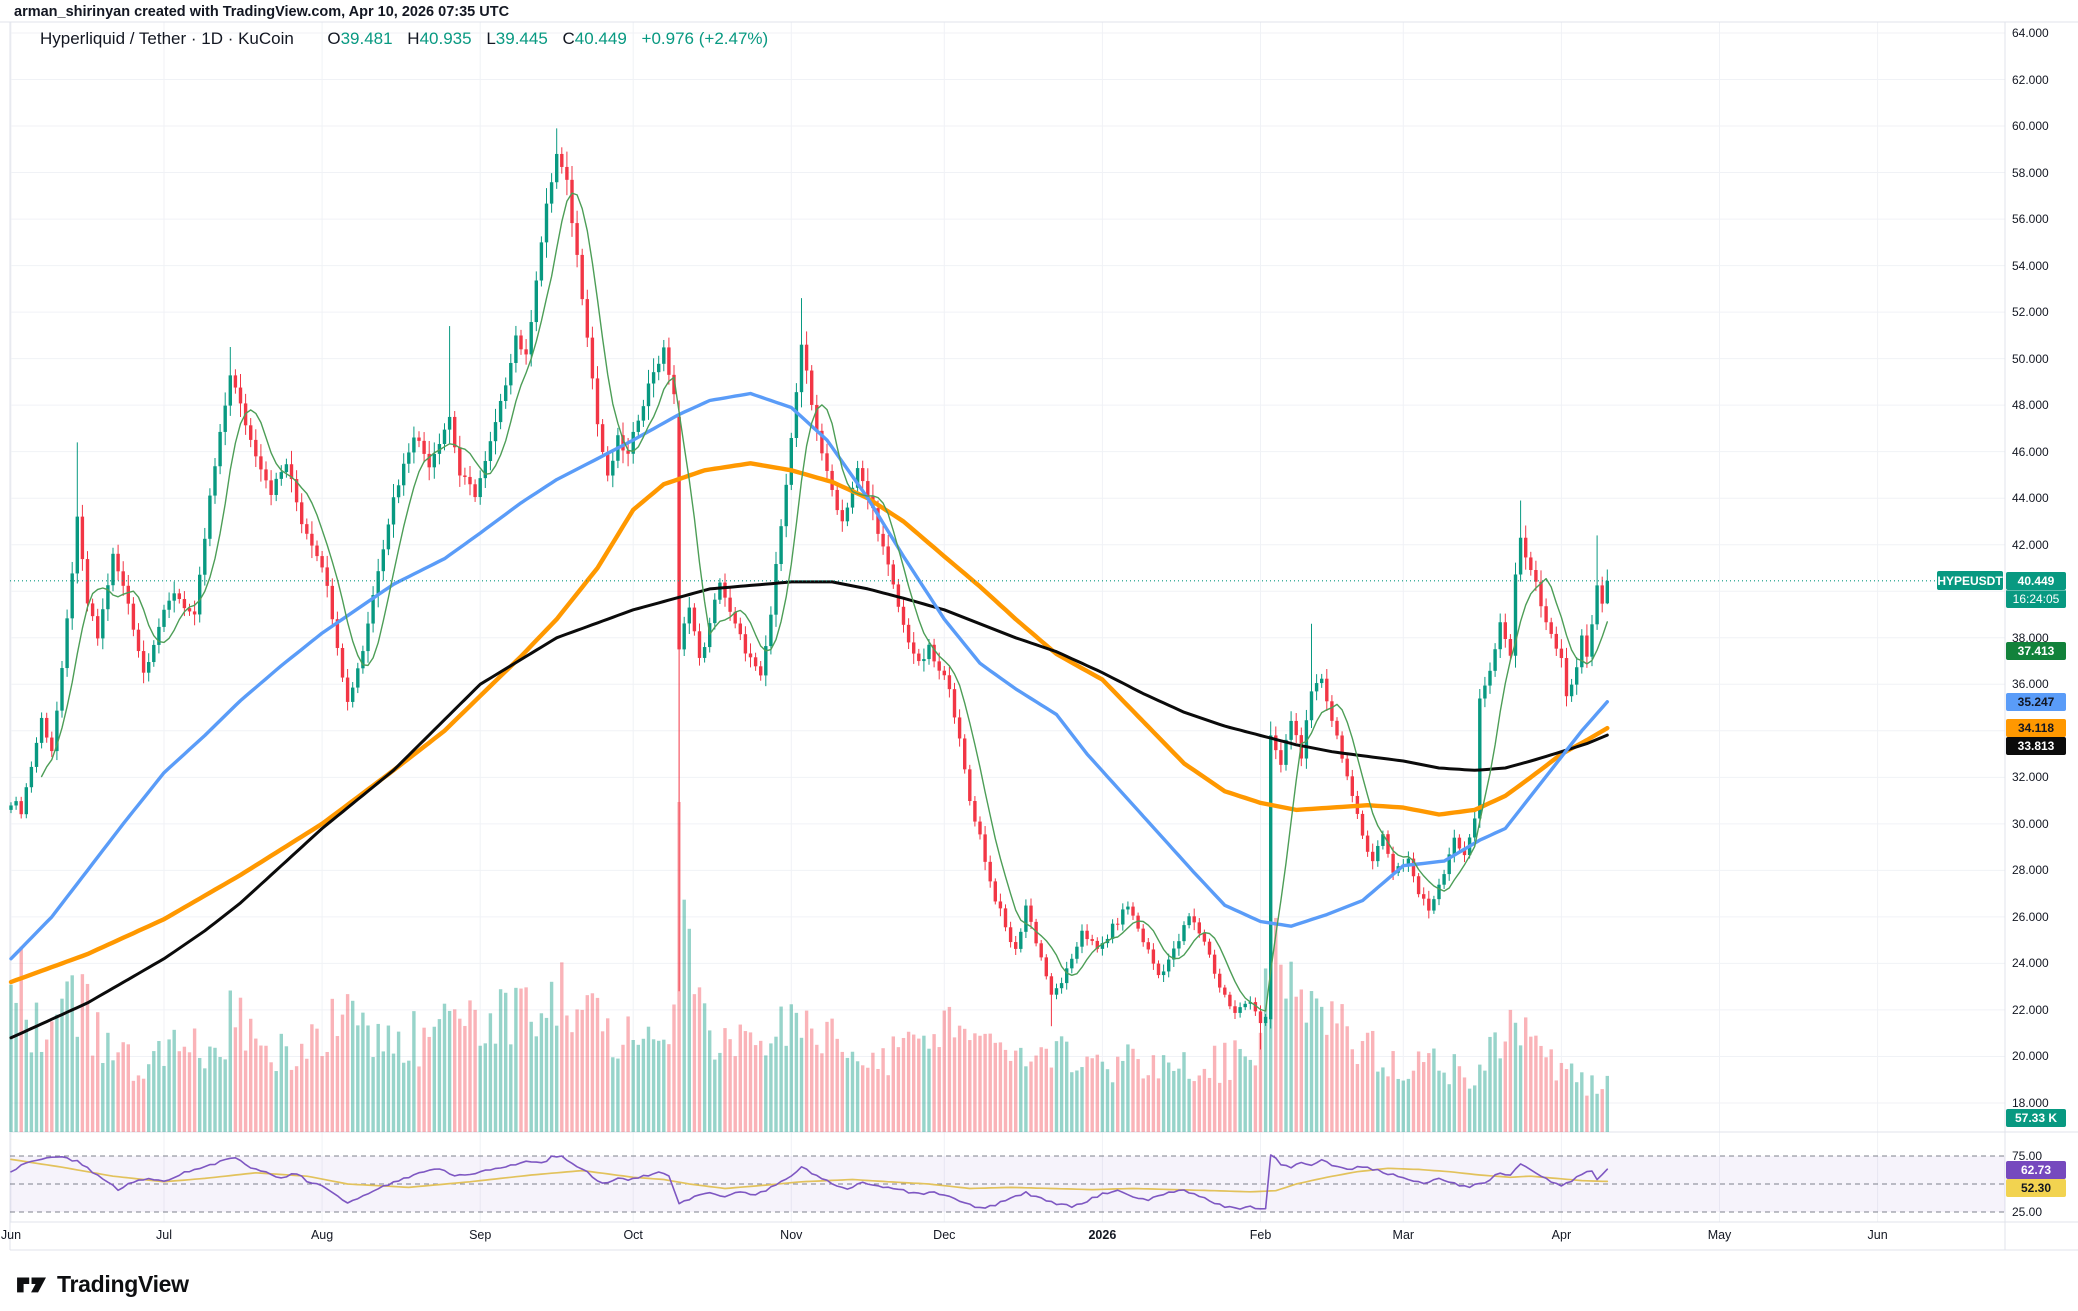  Describe the element at coordinates (2030, 823) in the screenshot. I see `price-tick: 30.000` at that location.